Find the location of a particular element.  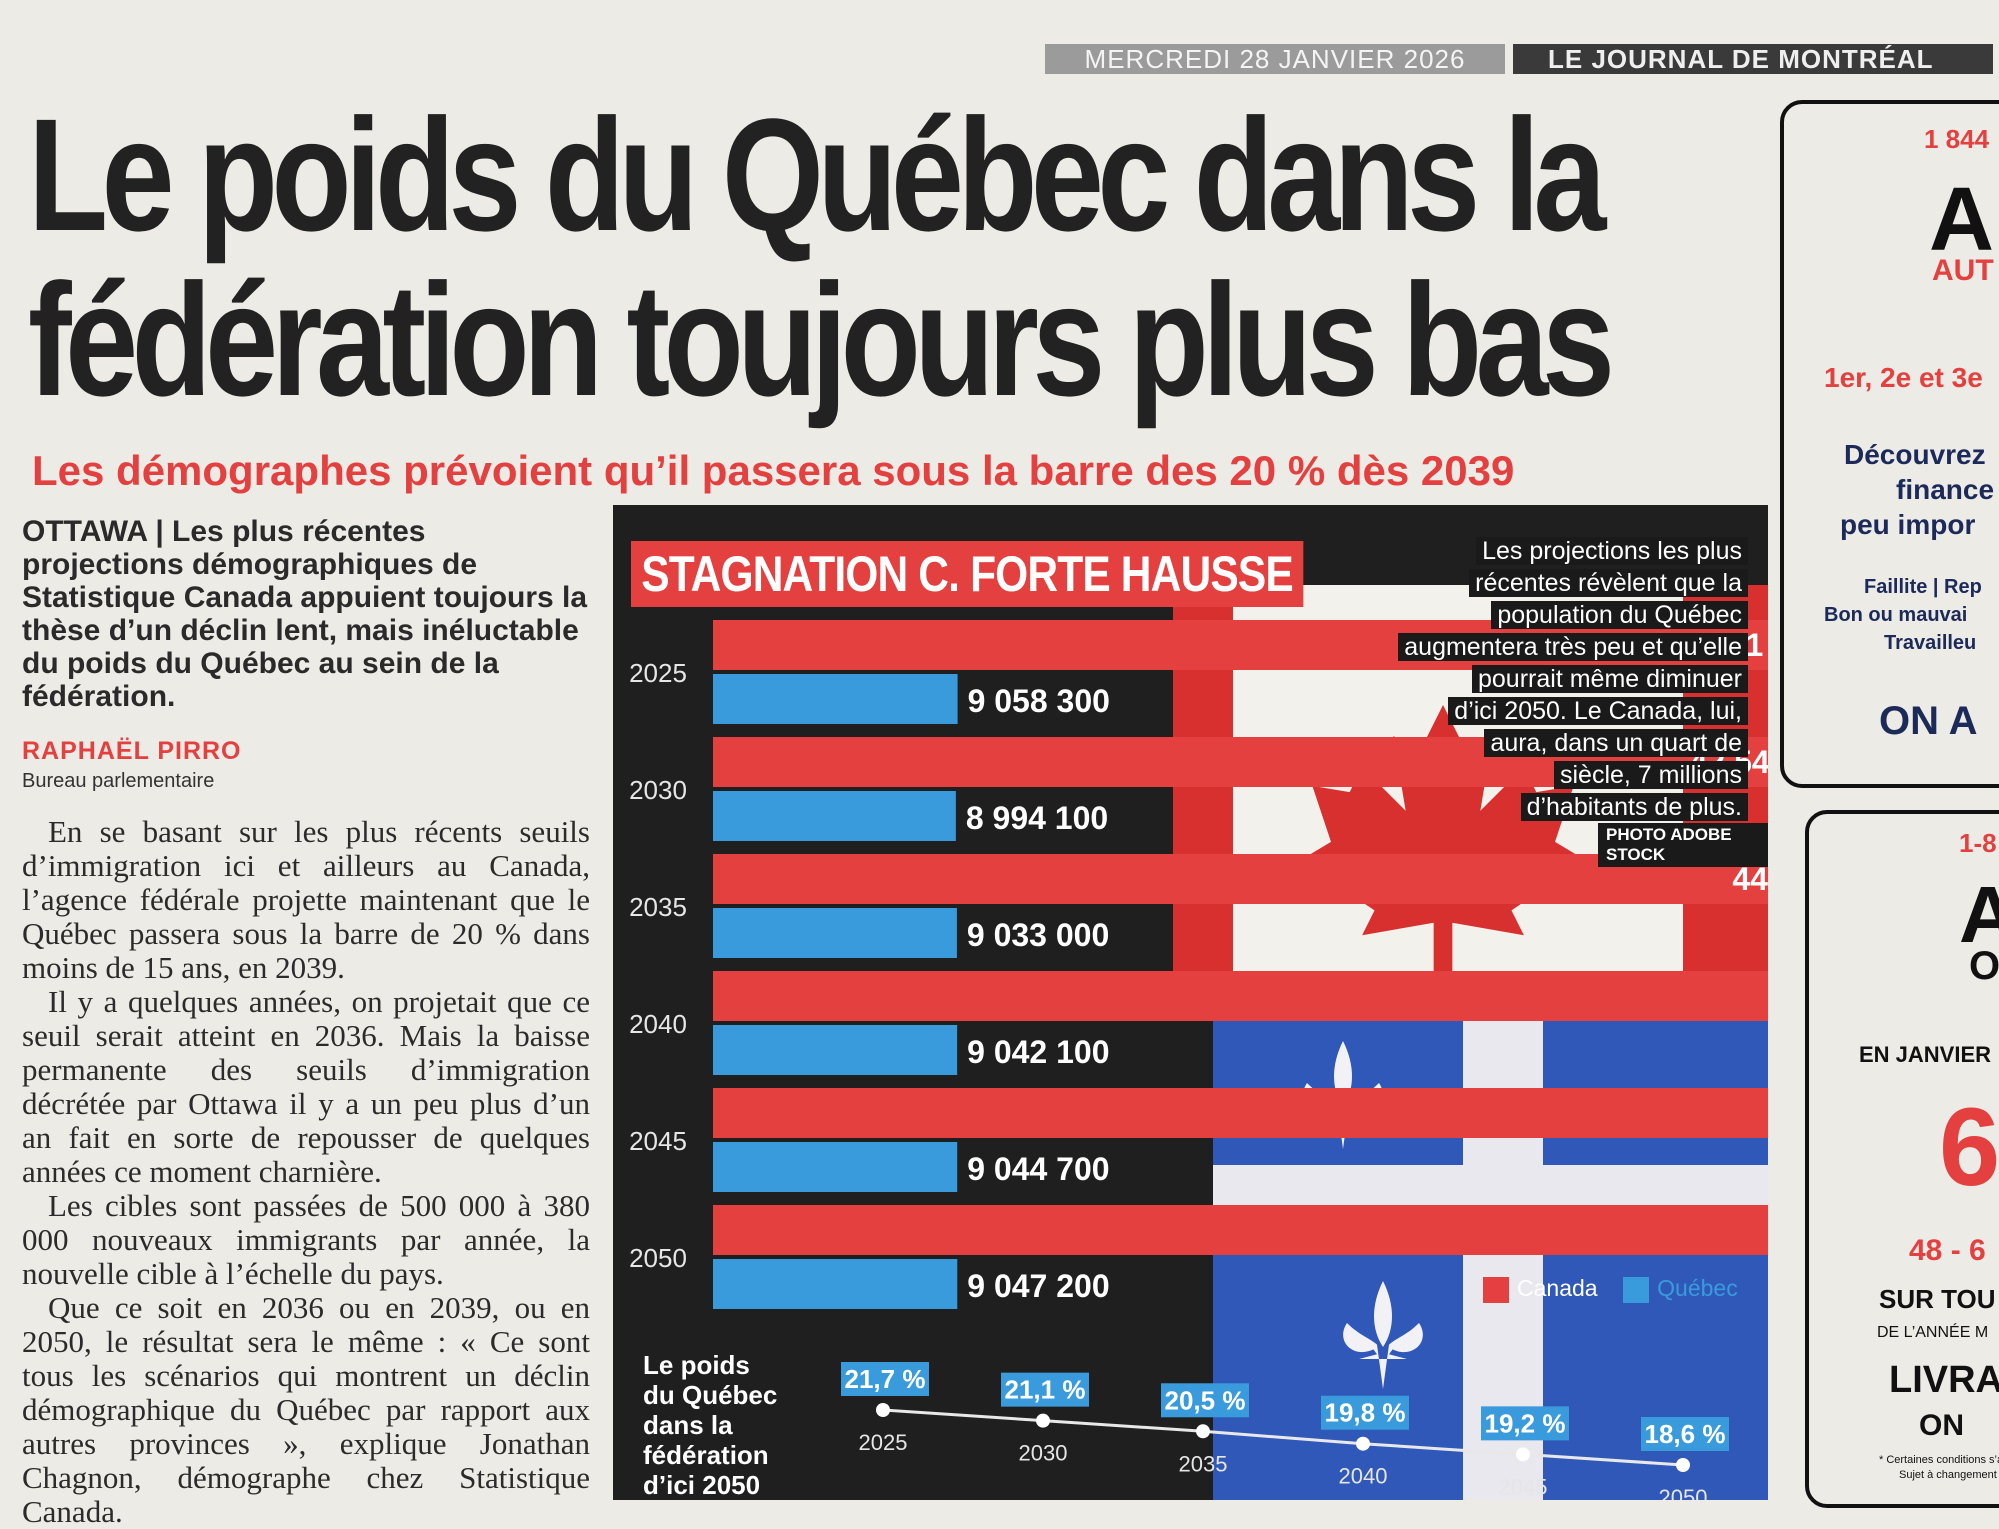

year-label: 2045 is located at coordinates (658, 1141).